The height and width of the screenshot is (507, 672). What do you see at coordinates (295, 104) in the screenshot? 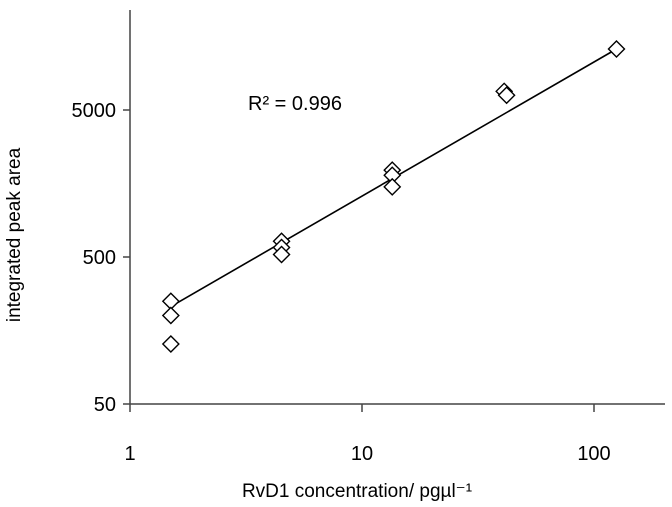
I see `r-squared-annotation: R² = 0.996` at bounding box center [295, 104].